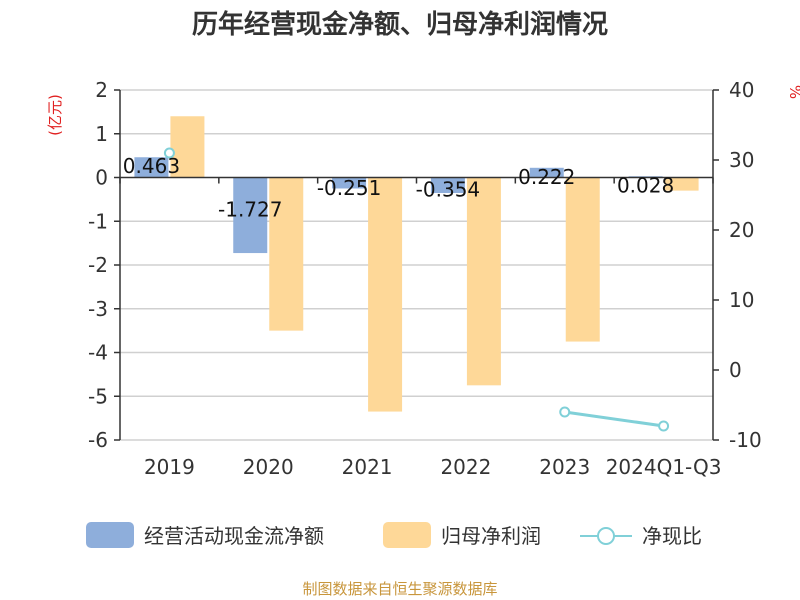 The width and height of the screenshot is (800, 600). I want to click on data-label-cashflow: -0.251, so click(349, 188).